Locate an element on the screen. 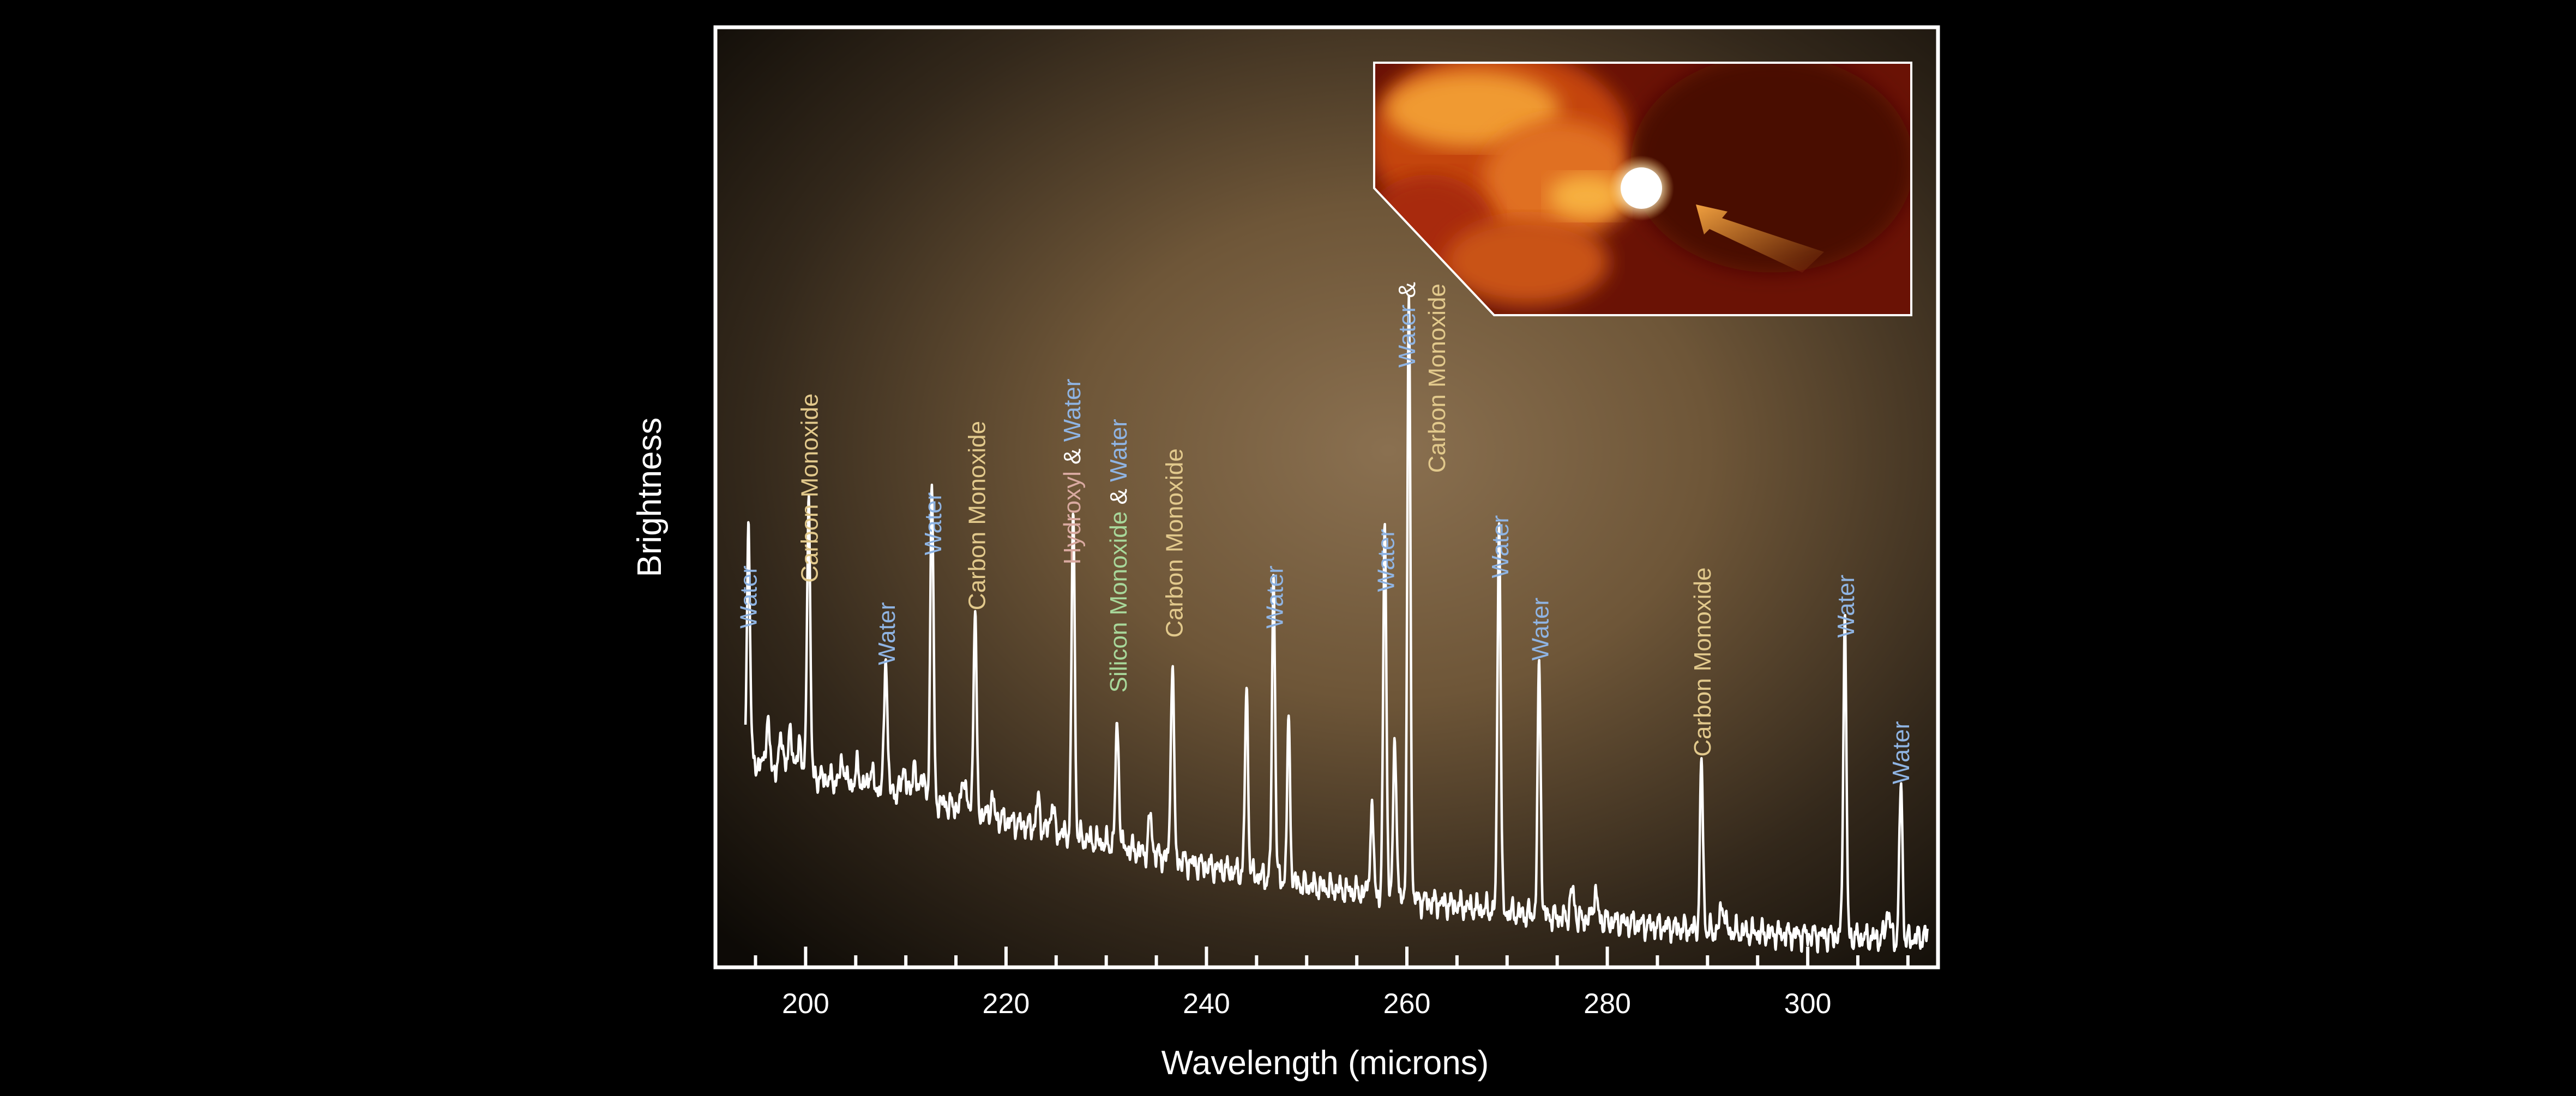  x-tick-label-280: 280 is located at coordinates (1607, 1004).